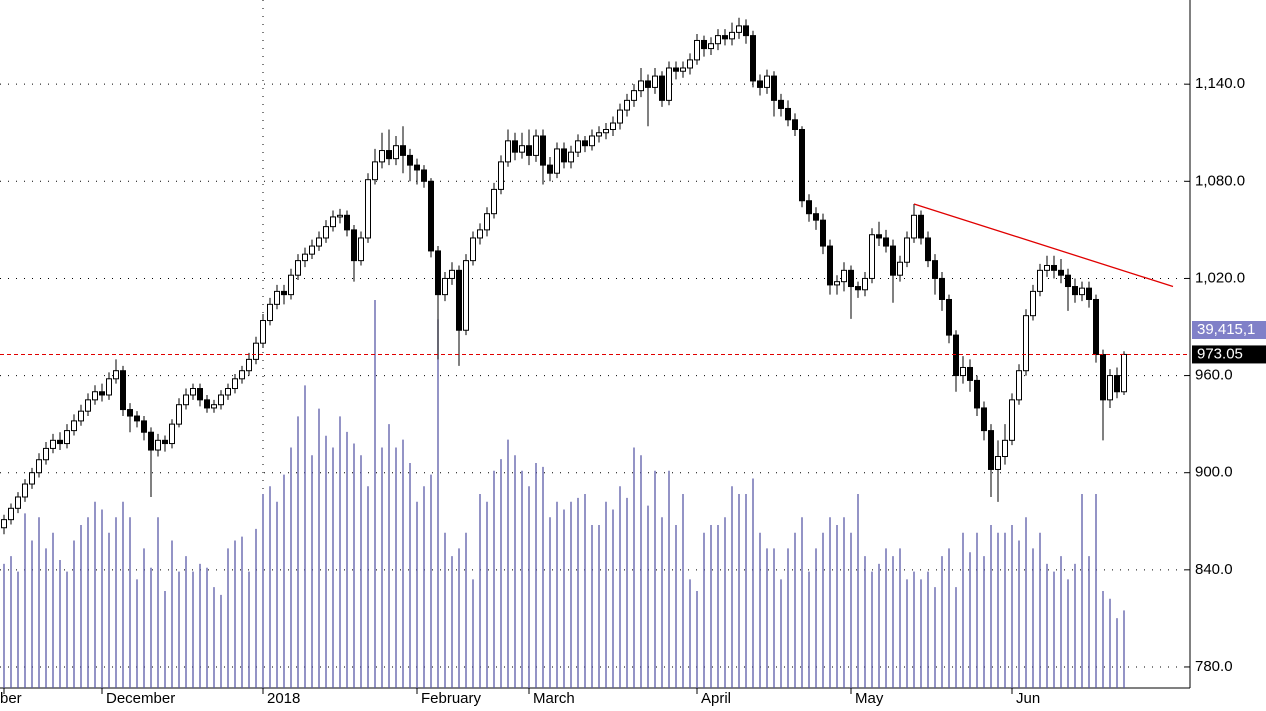  Describe the element at coordinates (1043, 245) in the screenshot. I see `trendline` at that location.